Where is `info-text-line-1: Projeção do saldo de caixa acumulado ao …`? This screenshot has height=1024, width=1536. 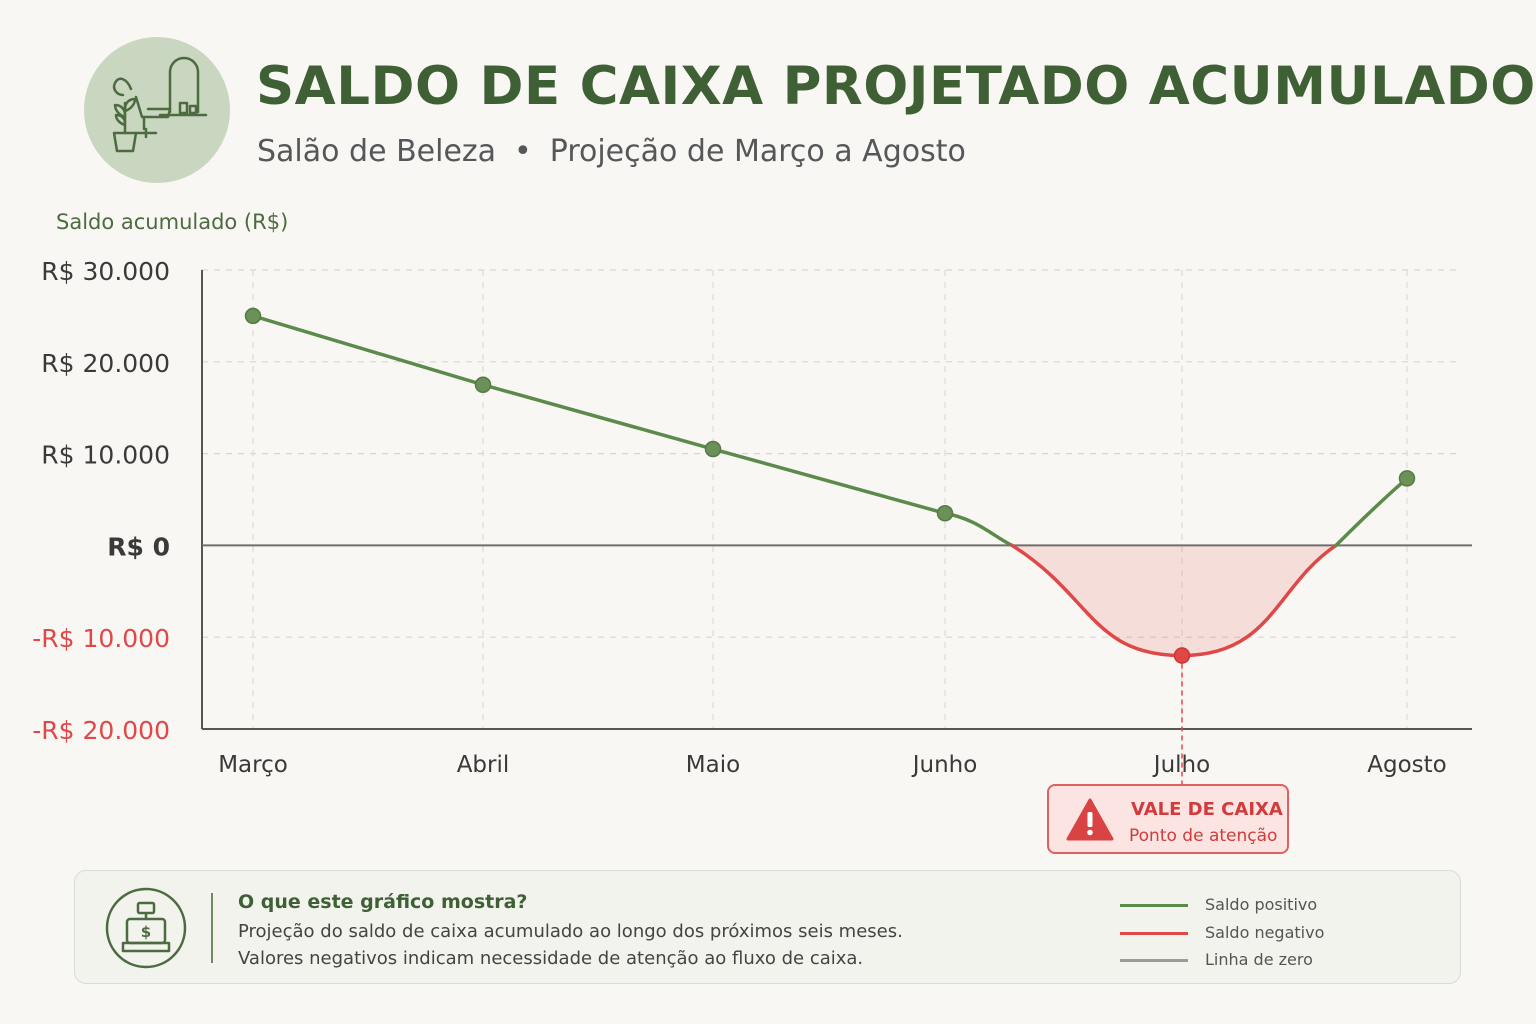
info-text-line-1: Projeção do saldo de caixa acumulado ao … is located at coordinates (570, 931).